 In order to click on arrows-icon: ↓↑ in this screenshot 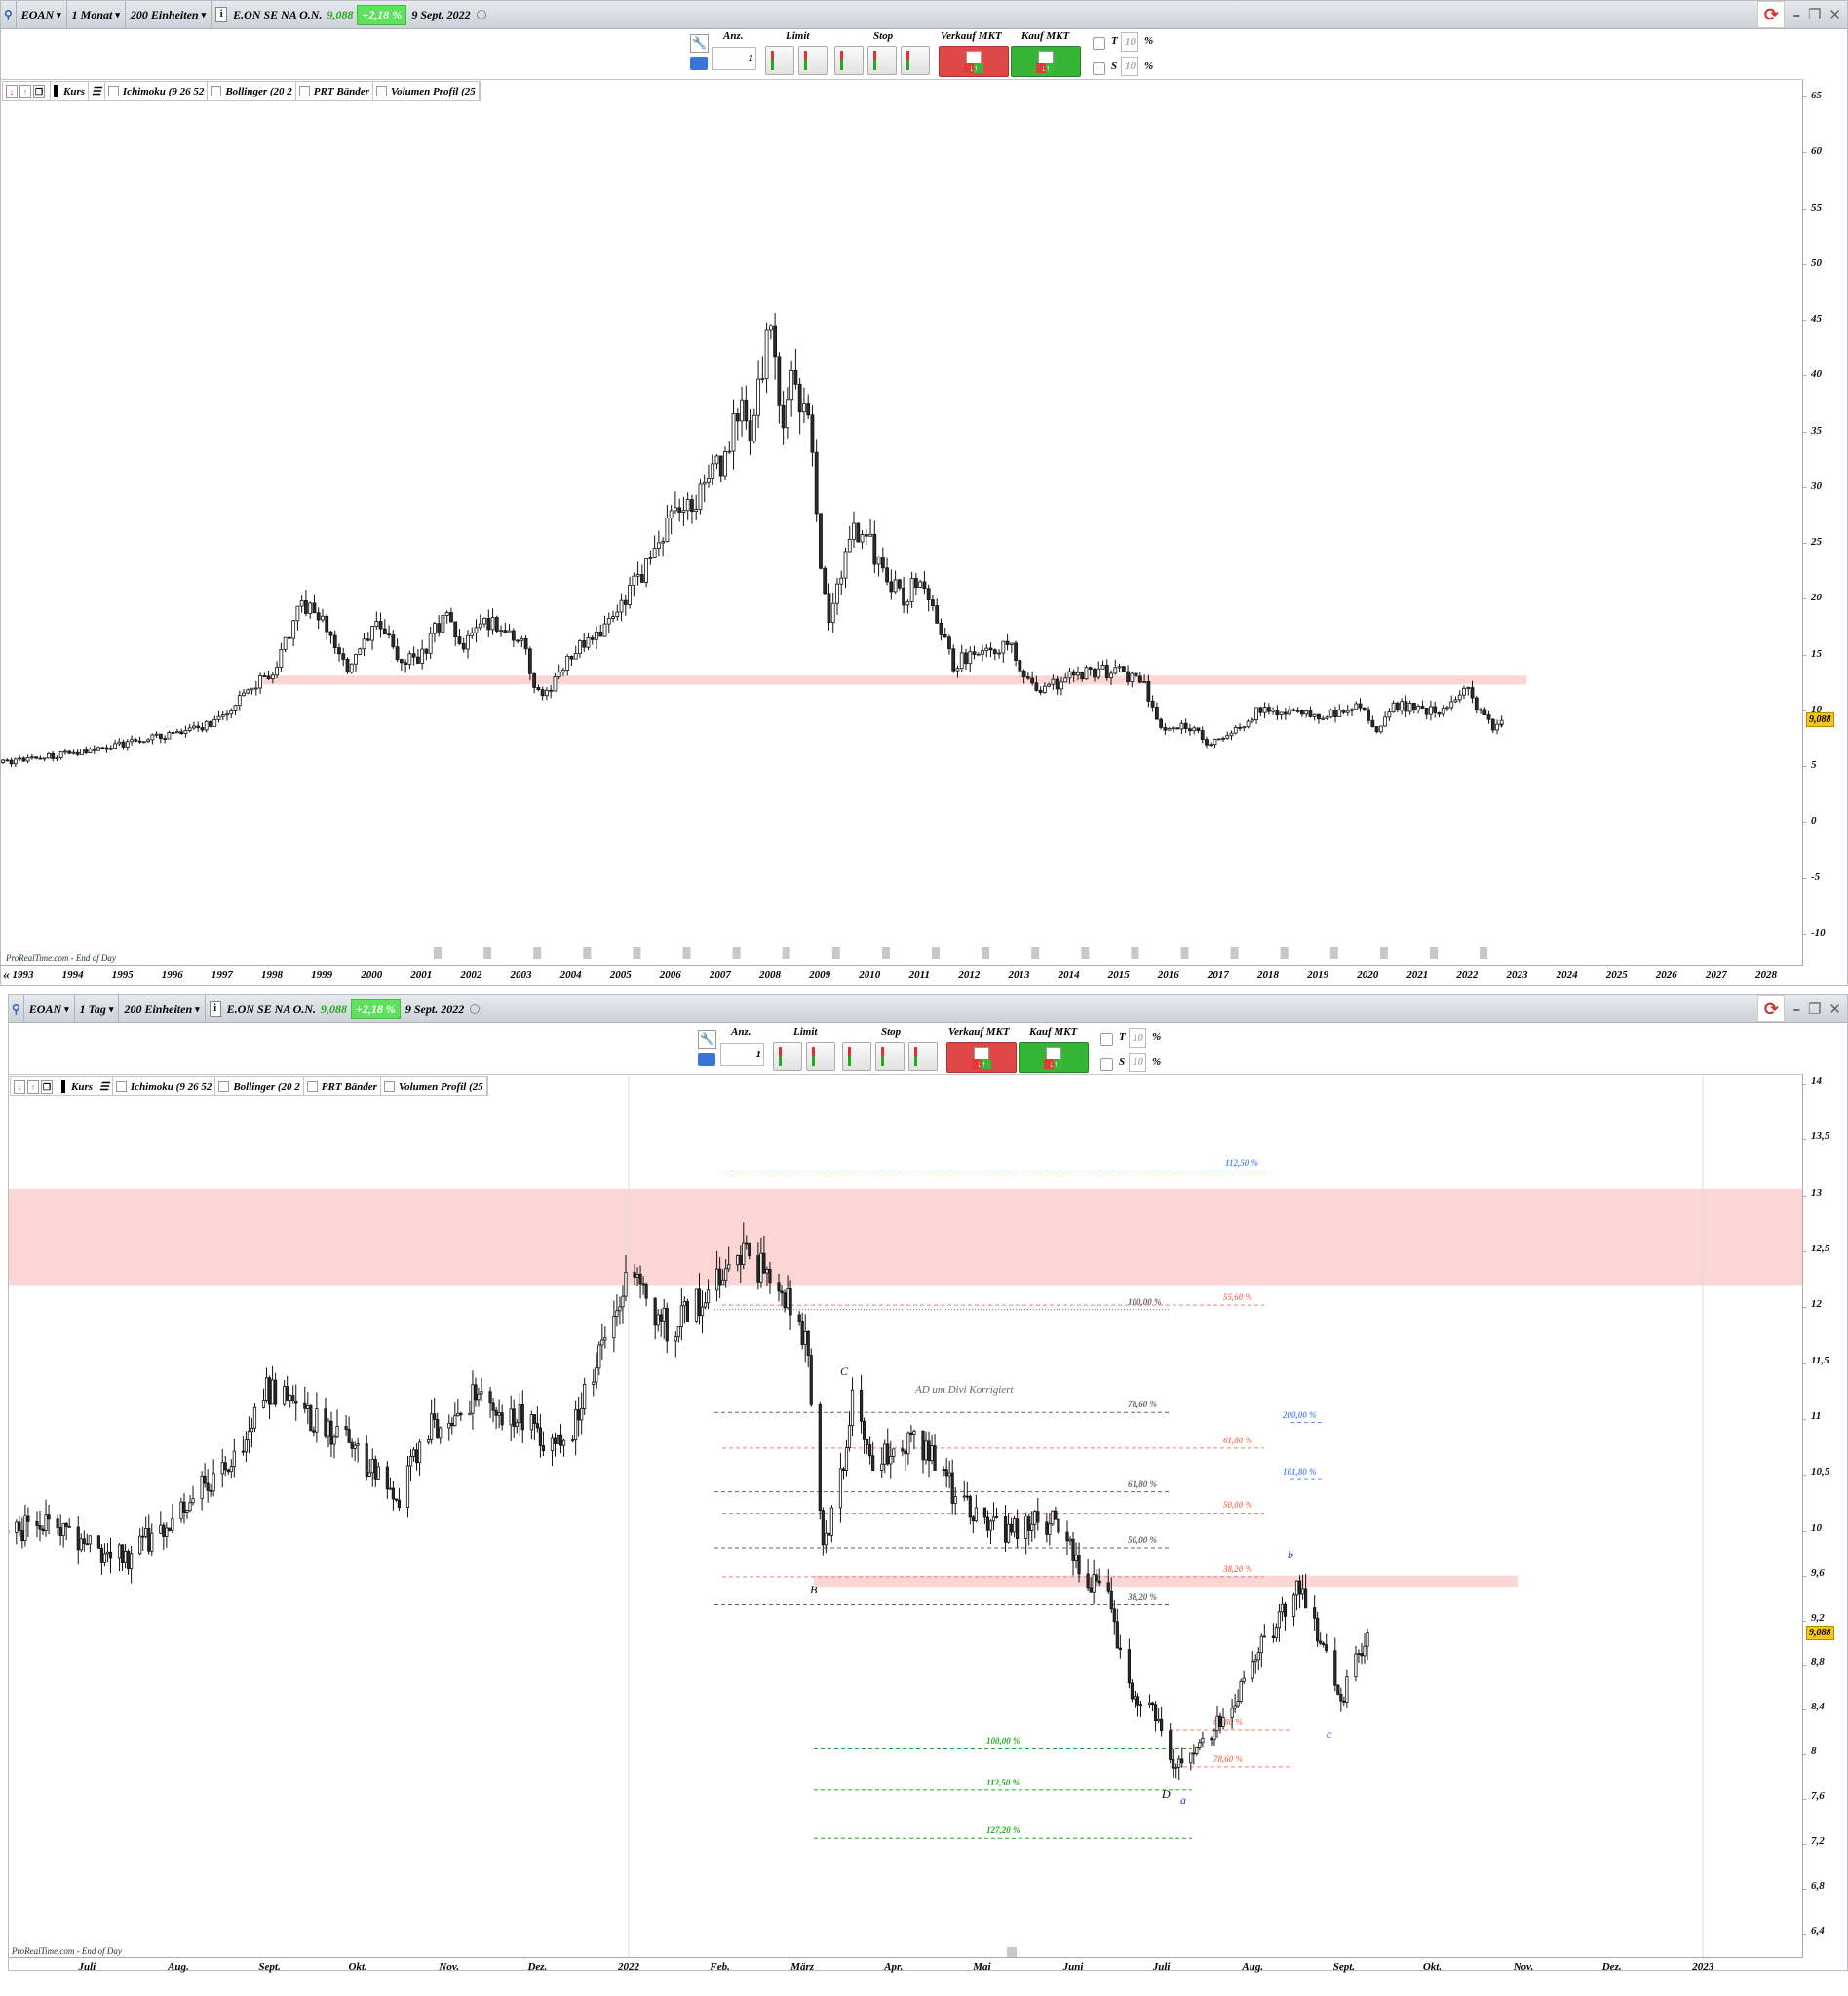, I will do `click(1053, 1064)`.